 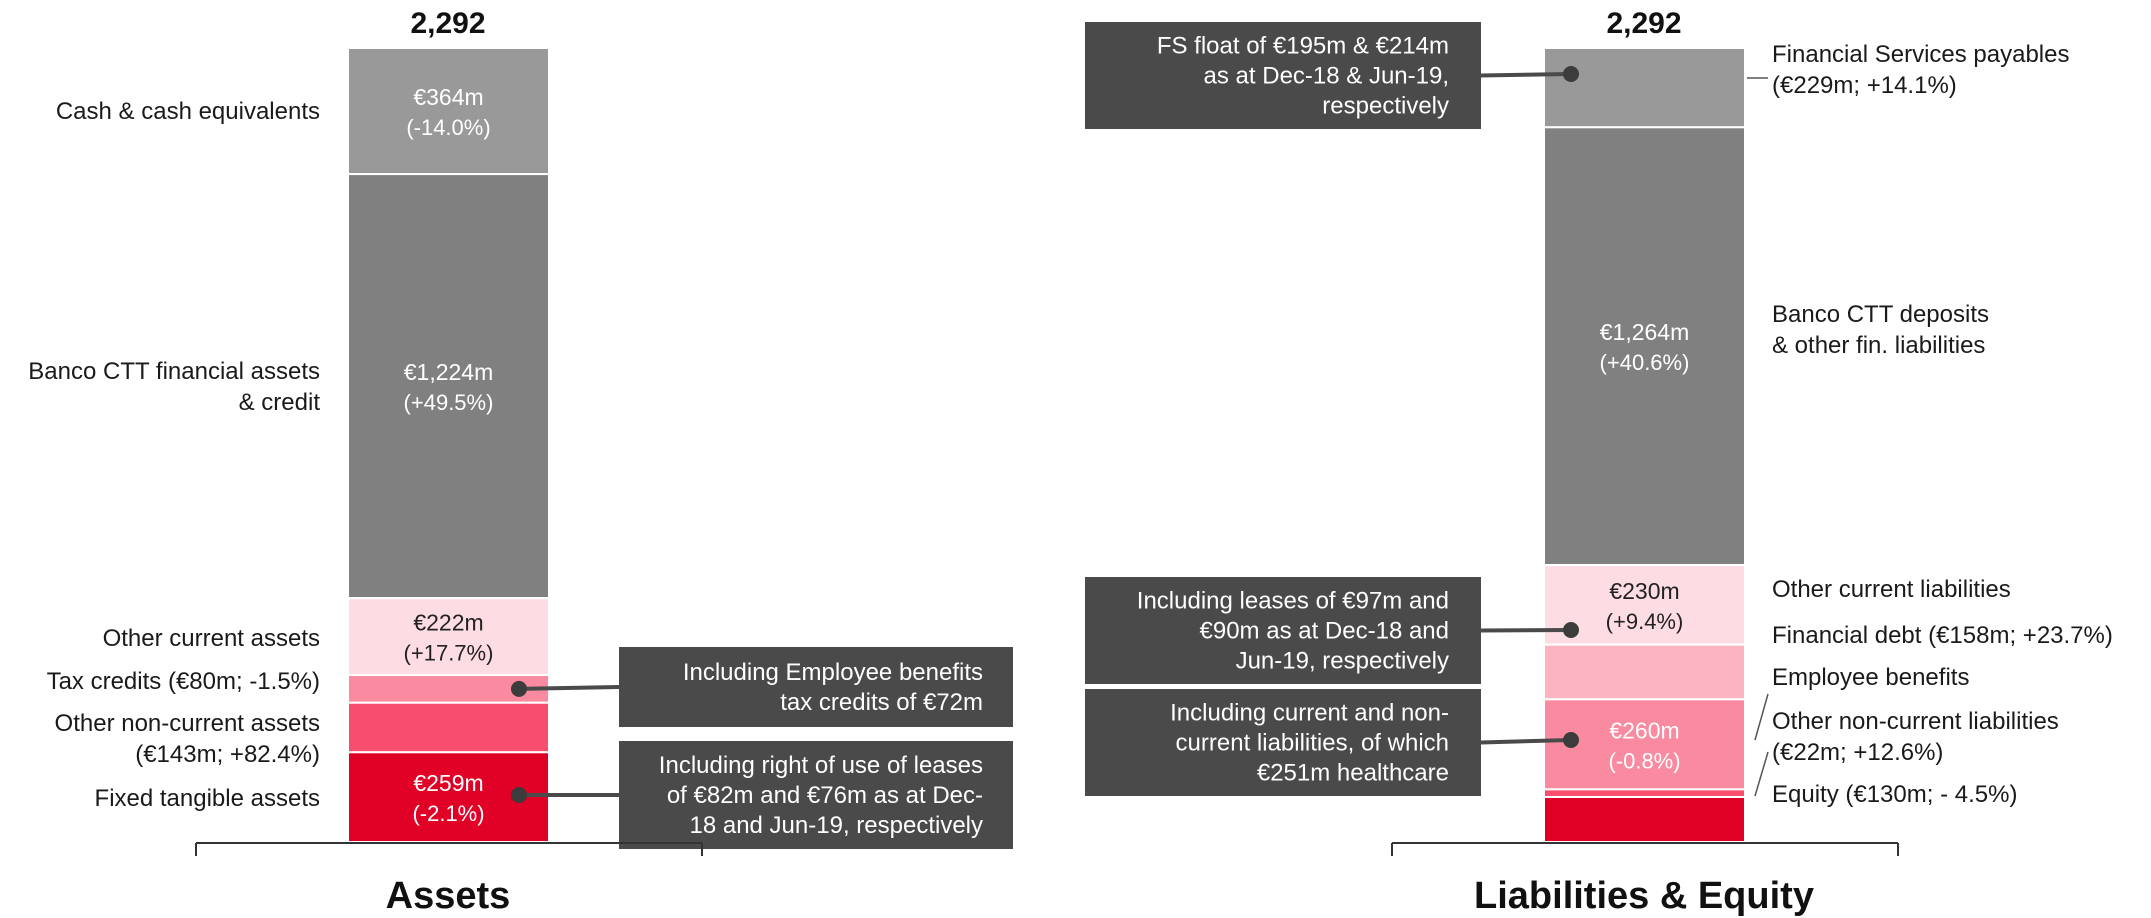 I want to click on category-label: Other current assets, so click(x=211, y=638).